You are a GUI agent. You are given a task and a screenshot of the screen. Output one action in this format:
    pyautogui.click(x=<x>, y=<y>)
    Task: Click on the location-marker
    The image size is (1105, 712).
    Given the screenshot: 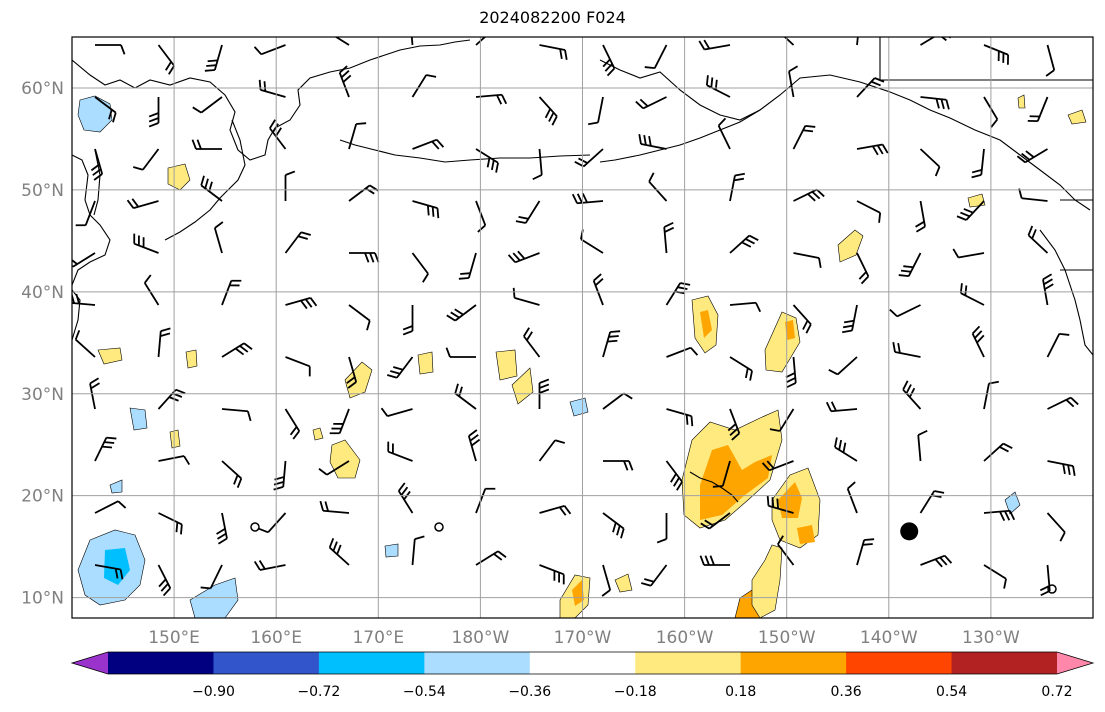 What is the action you would take?
    pyautogui.click(x=909, y=531)
    